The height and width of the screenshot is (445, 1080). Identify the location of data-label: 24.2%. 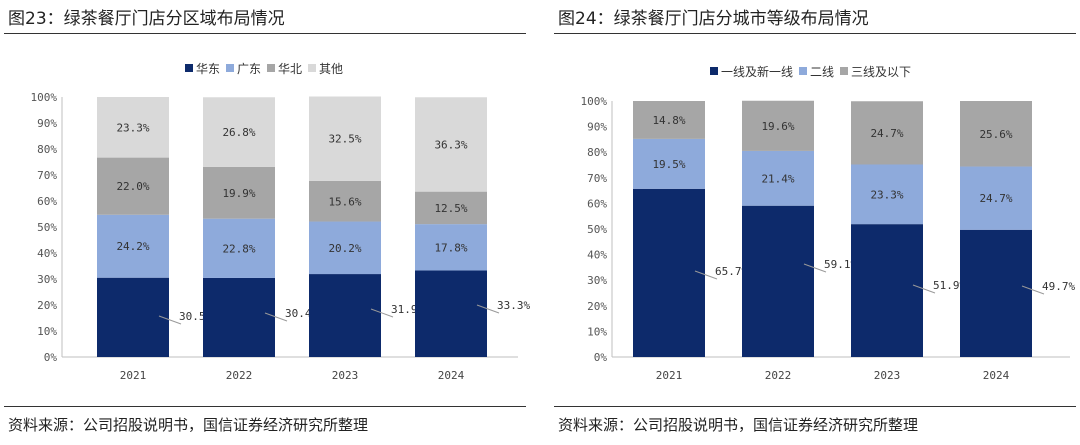
(132, 246).